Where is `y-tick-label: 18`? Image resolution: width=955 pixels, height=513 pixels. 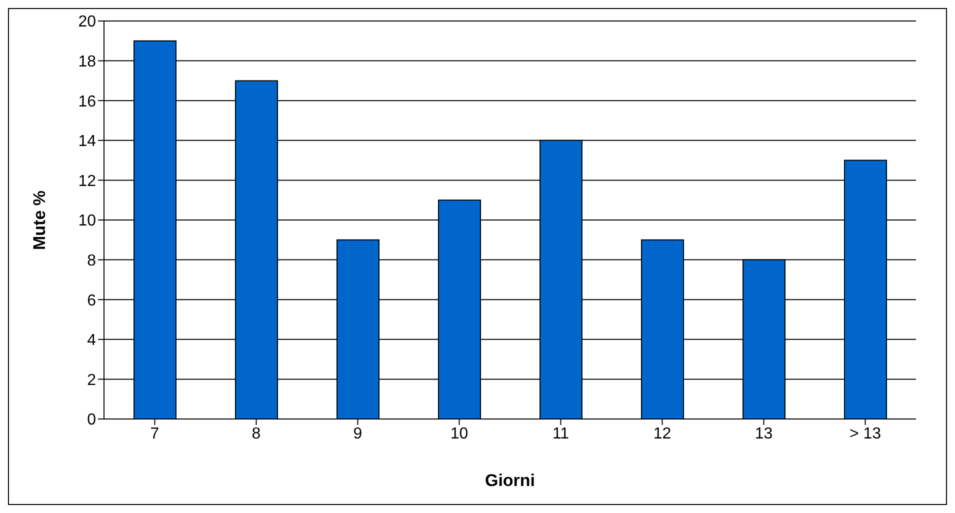
y-tick-label: 18 is located at coordinates (87, 61).